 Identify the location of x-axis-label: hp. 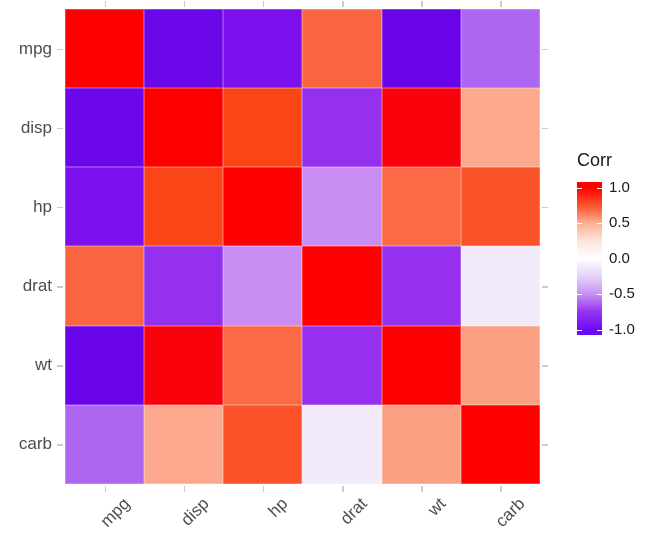
(278, 507).